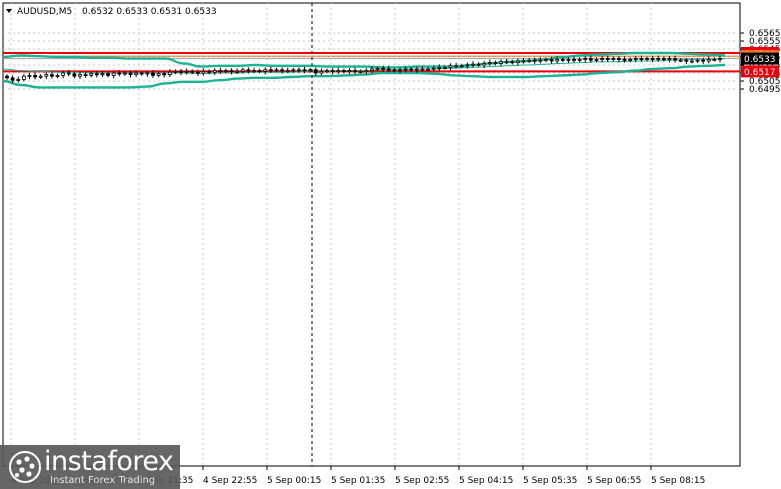  Describe the element at coordinates (9, 11) in the screenshot. I see `dropdown-triangle-icon` at that location.